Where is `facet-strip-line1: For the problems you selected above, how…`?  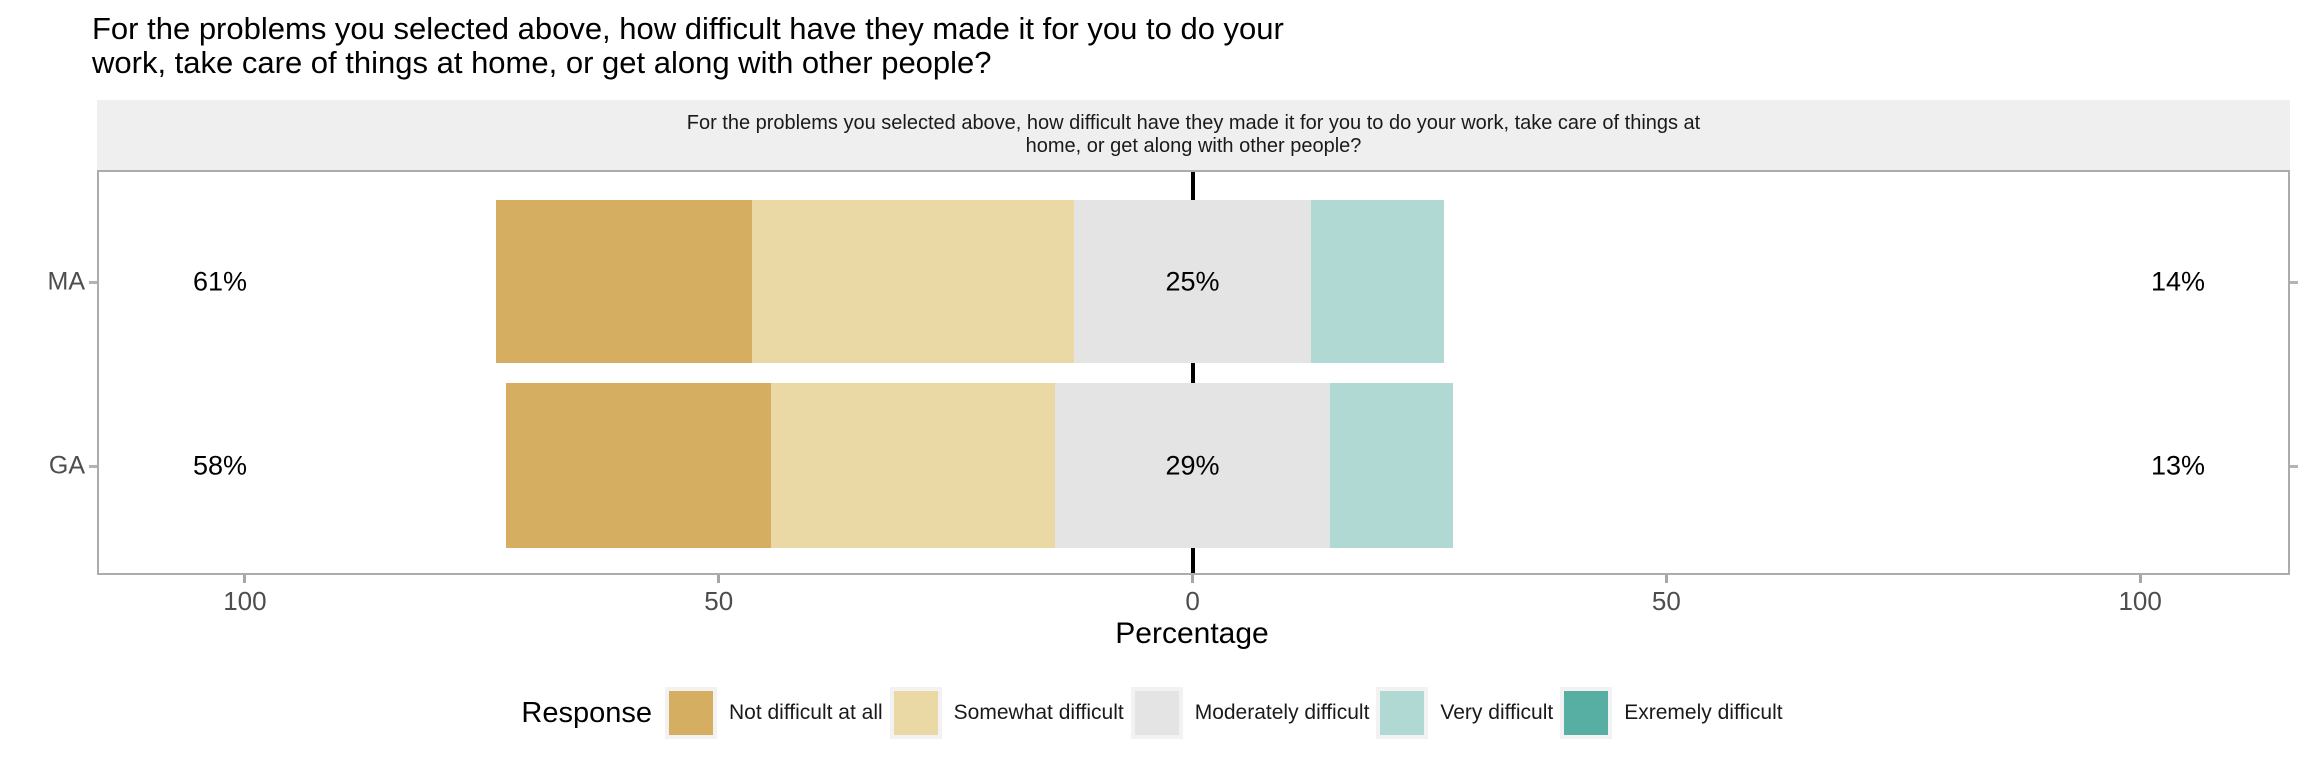
facet-strip-line1: For the problems you selected above, how… is located at coordinates (1193, 123).